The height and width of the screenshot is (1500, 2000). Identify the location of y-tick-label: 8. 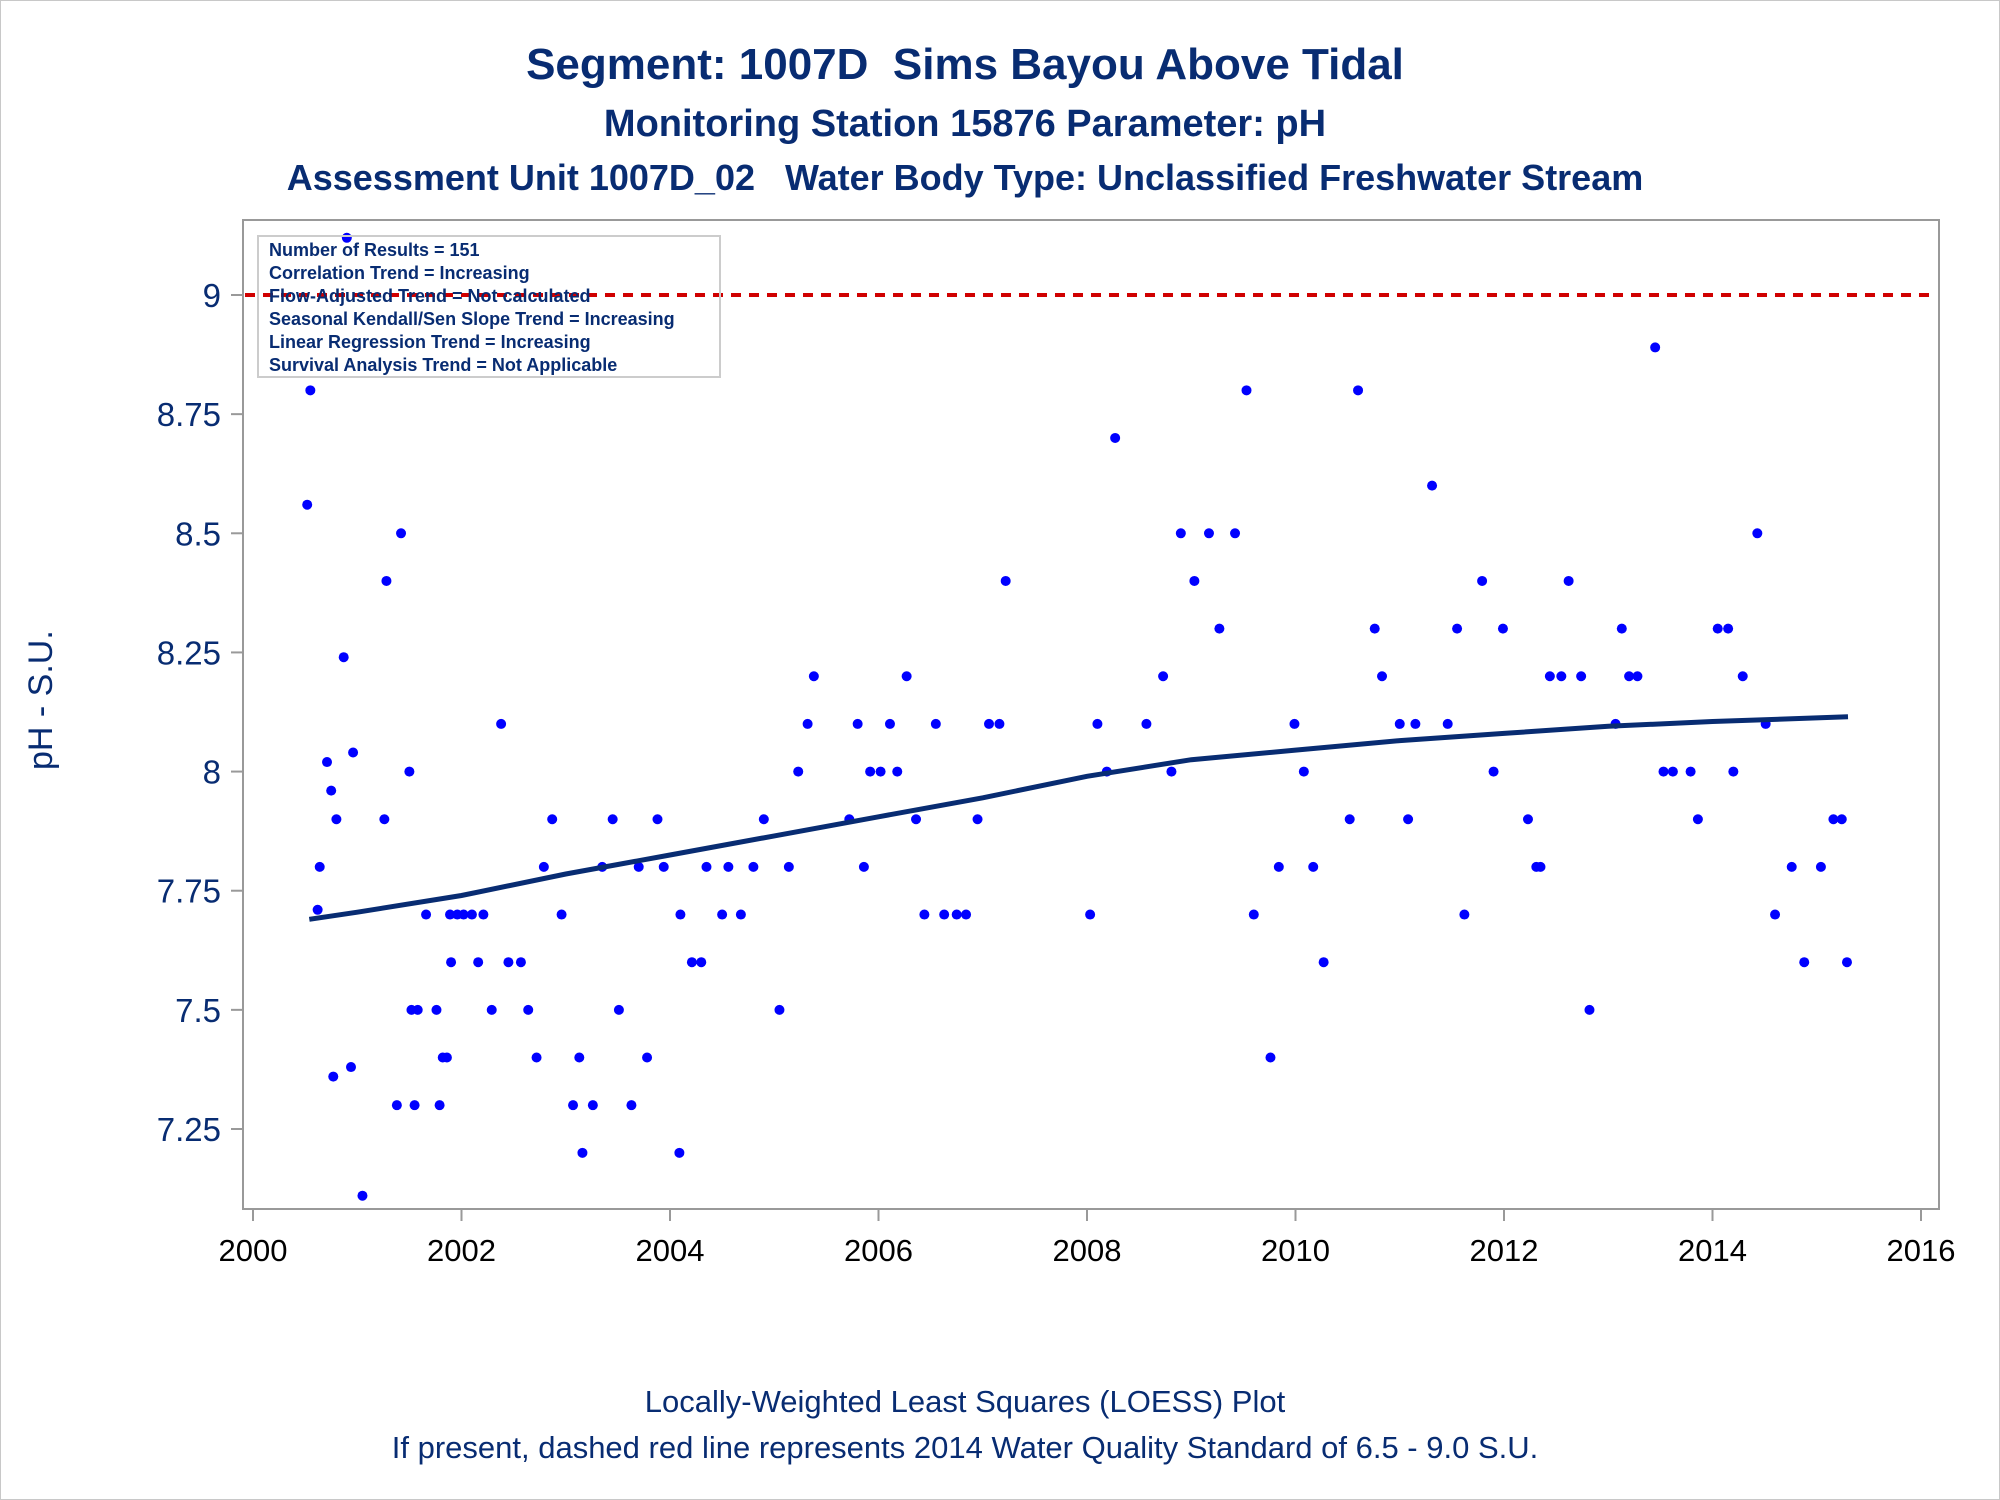
(212, 772).